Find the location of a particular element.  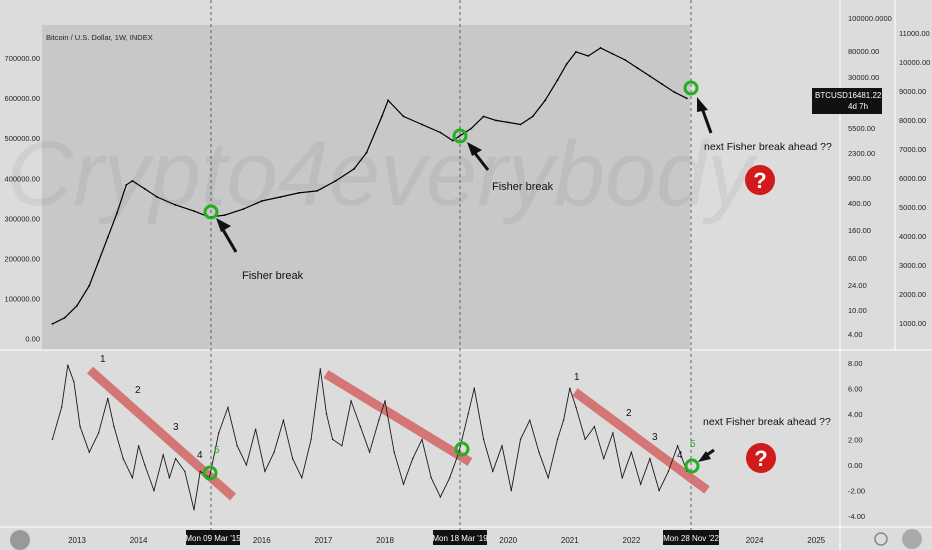

year-tick-label: 2025 is located at coordinates (816, 540).